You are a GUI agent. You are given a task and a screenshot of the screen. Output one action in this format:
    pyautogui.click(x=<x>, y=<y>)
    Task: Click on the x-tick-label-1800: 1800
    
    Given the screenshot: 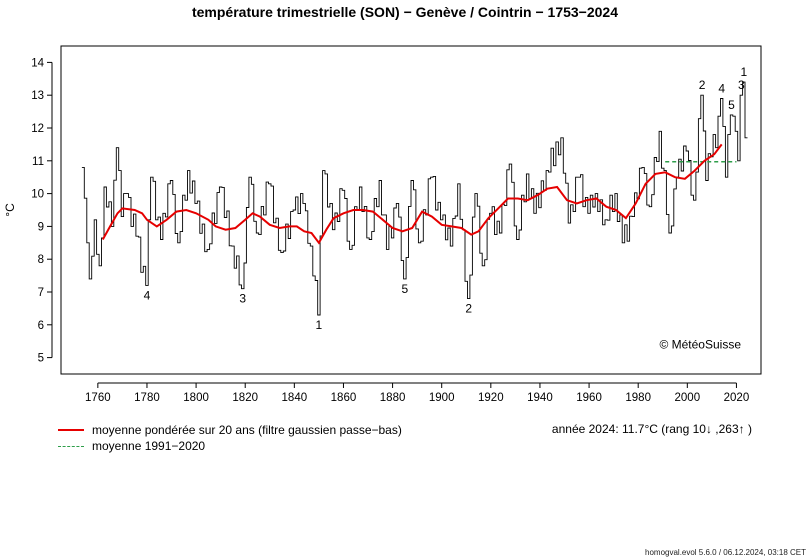 What is the action you would take?
    pyautogui.click(x=196, y=398)
    